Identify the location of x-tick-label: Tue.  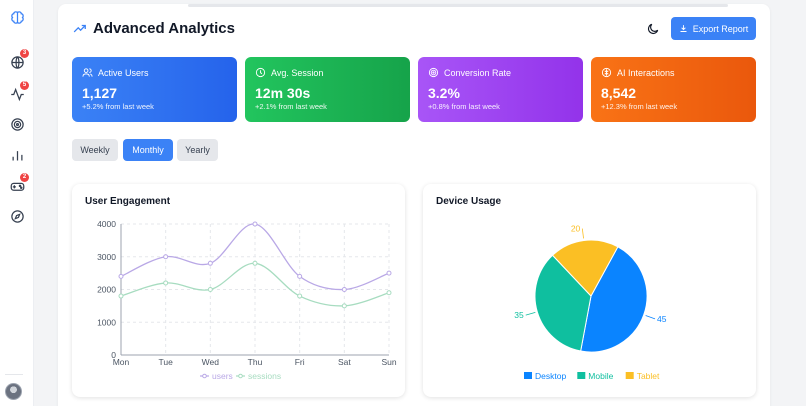
(165, 362).